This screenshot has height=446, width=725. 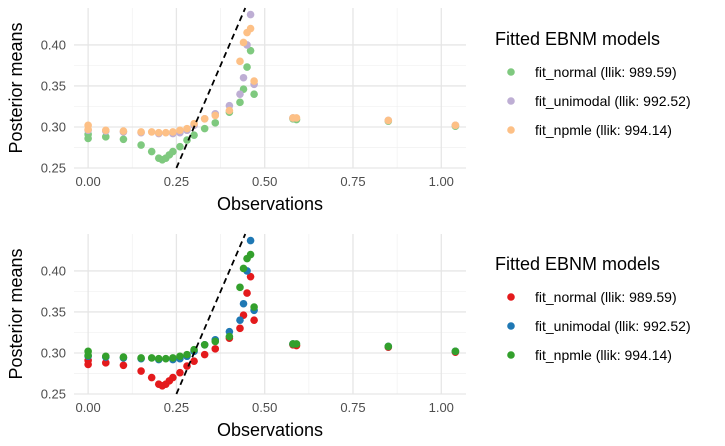 What do you see at coordinates (613, 326) in the screenshot?
I see `legend-label-series-2: fit_unimodal (llik: 992.52)` at bounding box center [613, 326].